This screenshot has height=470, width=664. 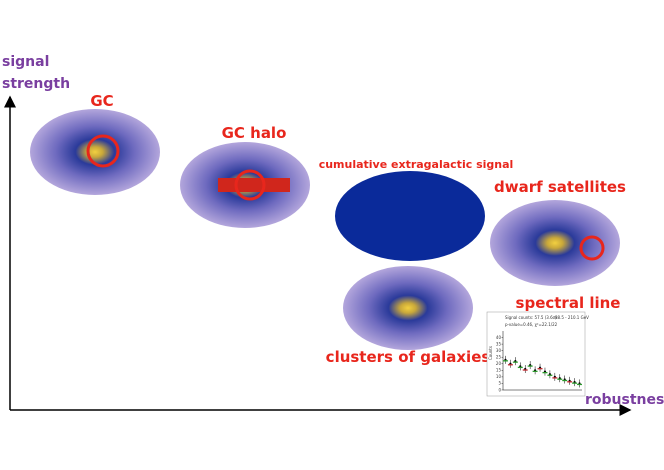 I want to click on y-axis-label: signal, so click(x=25, y=62).